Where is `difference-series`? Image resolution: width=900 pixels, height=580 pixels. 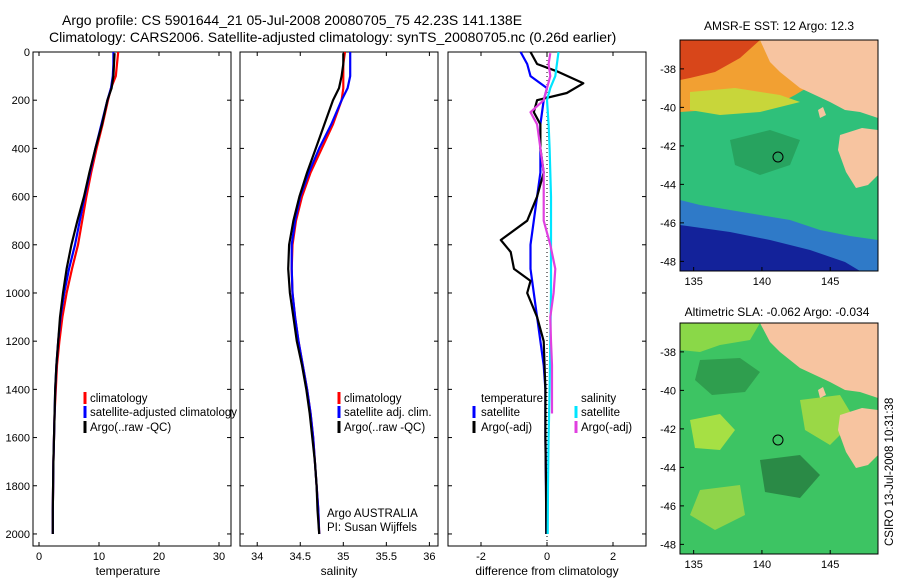 difference-series is located at coordinates (542, 293).